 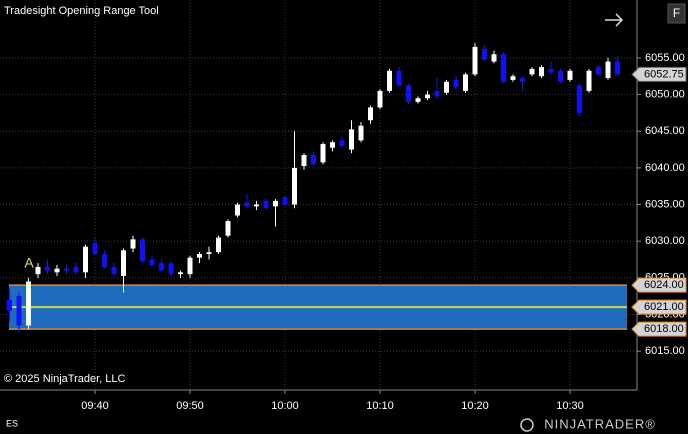 I want to click on price-tag-label: 6021.00, so click(x=664, y=307).